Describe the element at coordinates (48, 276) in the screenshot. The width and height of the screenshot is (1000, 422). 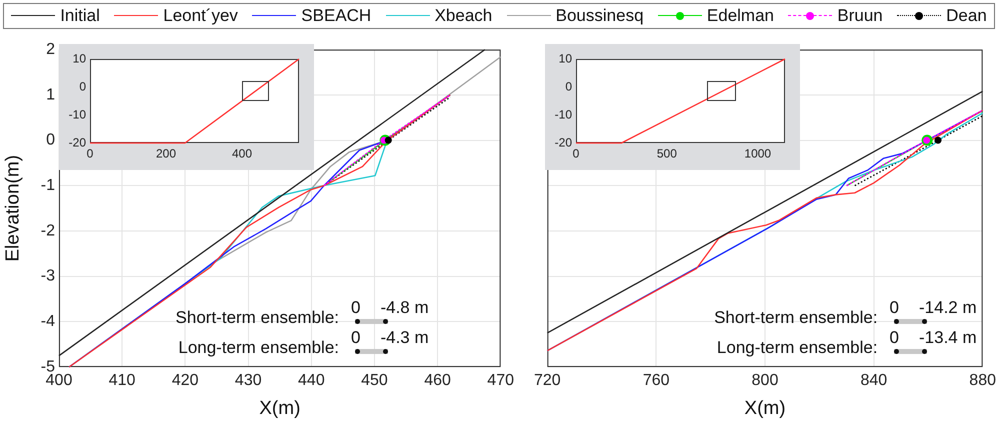
I see `y-tick-label: -3` at that location.